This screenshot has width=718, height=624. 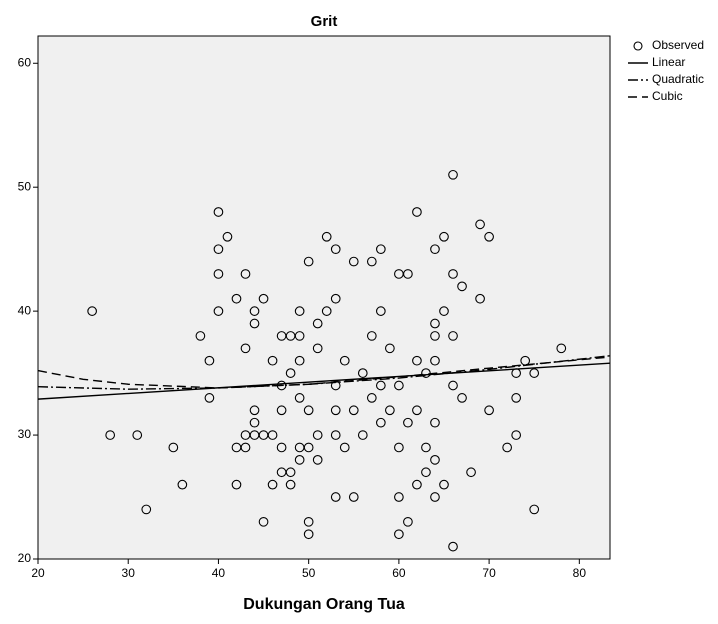 What do you see at coordinates (668, 62) in the screenshot?
I see `legend-label: Linear` at bounding box center [668, 62].